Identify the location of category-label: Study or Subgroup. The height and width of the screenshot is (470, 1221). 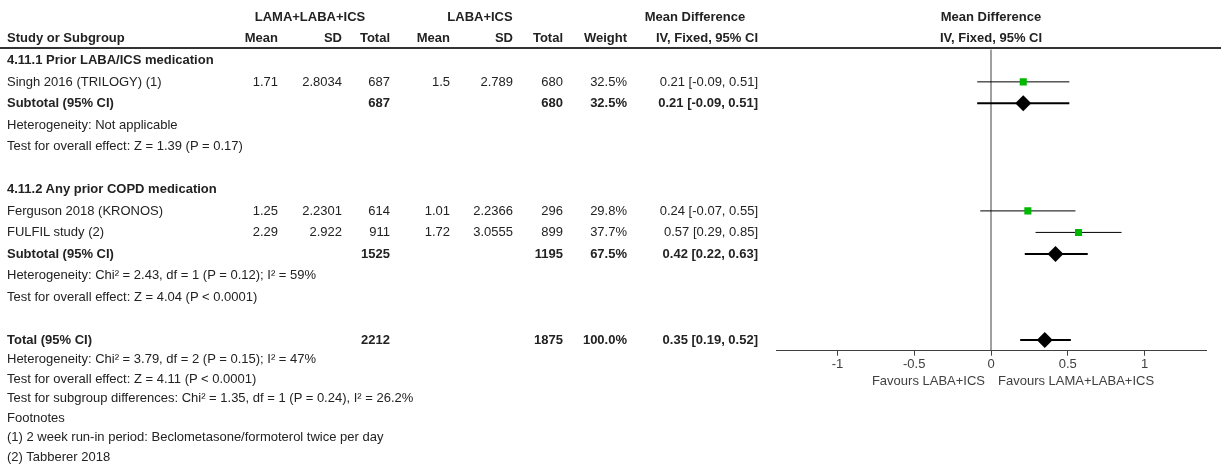
(66, 38).